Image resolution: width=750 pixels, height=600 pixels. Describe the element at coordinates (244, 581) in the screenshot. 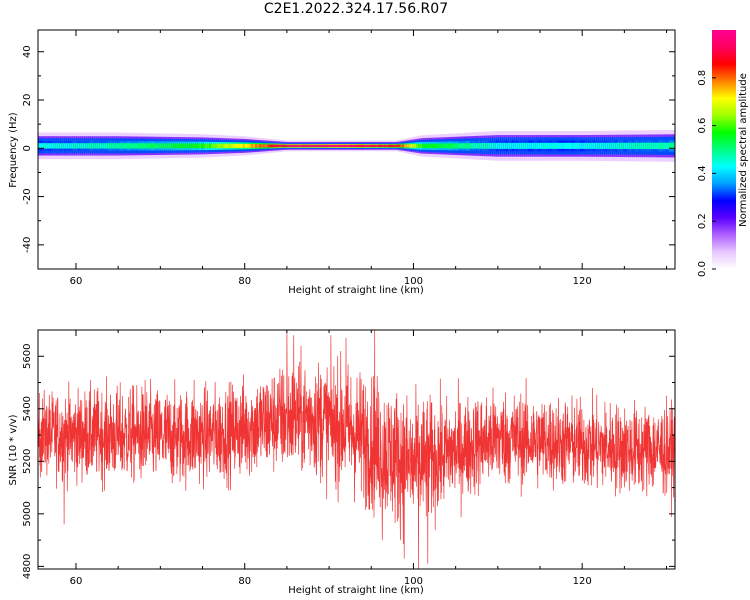

I see `snr-xtick-label: 80` at that location.